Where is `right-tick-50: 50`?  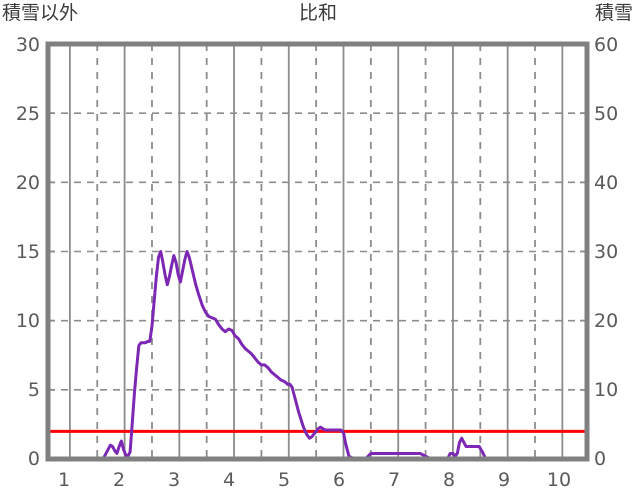 right-tick-50: 50 is located at coordinates (606, 114).